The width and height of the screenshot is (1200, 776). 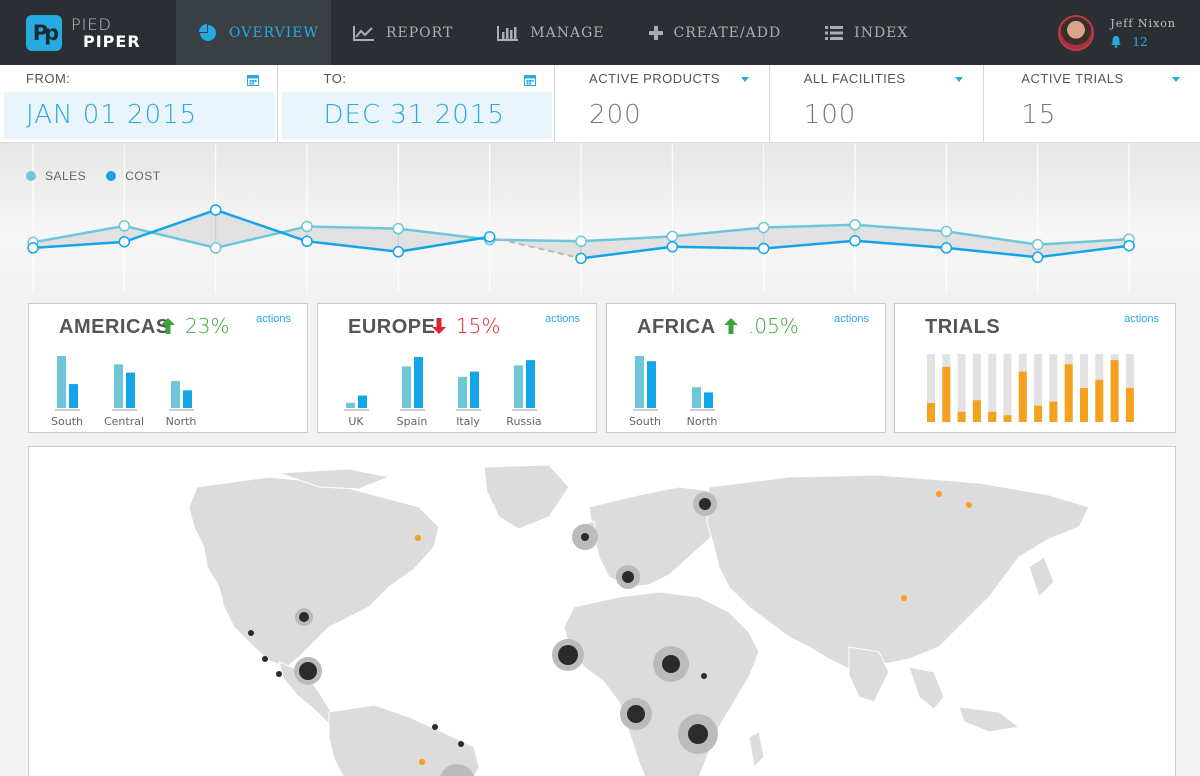 I want to click on bar-central, so click(x=118, y=386).